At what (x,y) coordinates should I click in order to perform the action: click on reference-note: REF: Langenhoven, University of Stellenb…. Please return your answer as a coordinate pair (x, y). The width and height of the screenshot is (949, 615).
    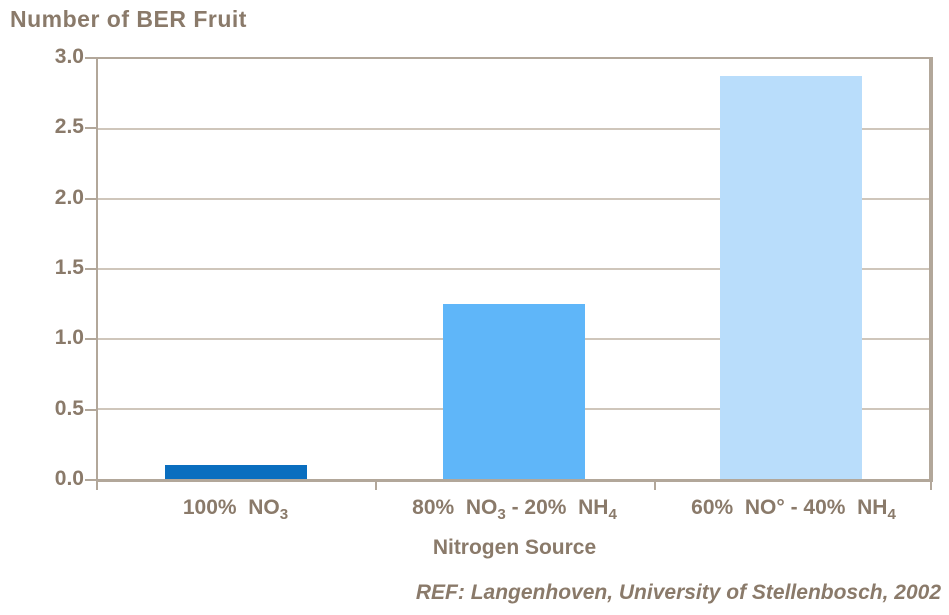
    Looking at the image, I should click on (678, 592).